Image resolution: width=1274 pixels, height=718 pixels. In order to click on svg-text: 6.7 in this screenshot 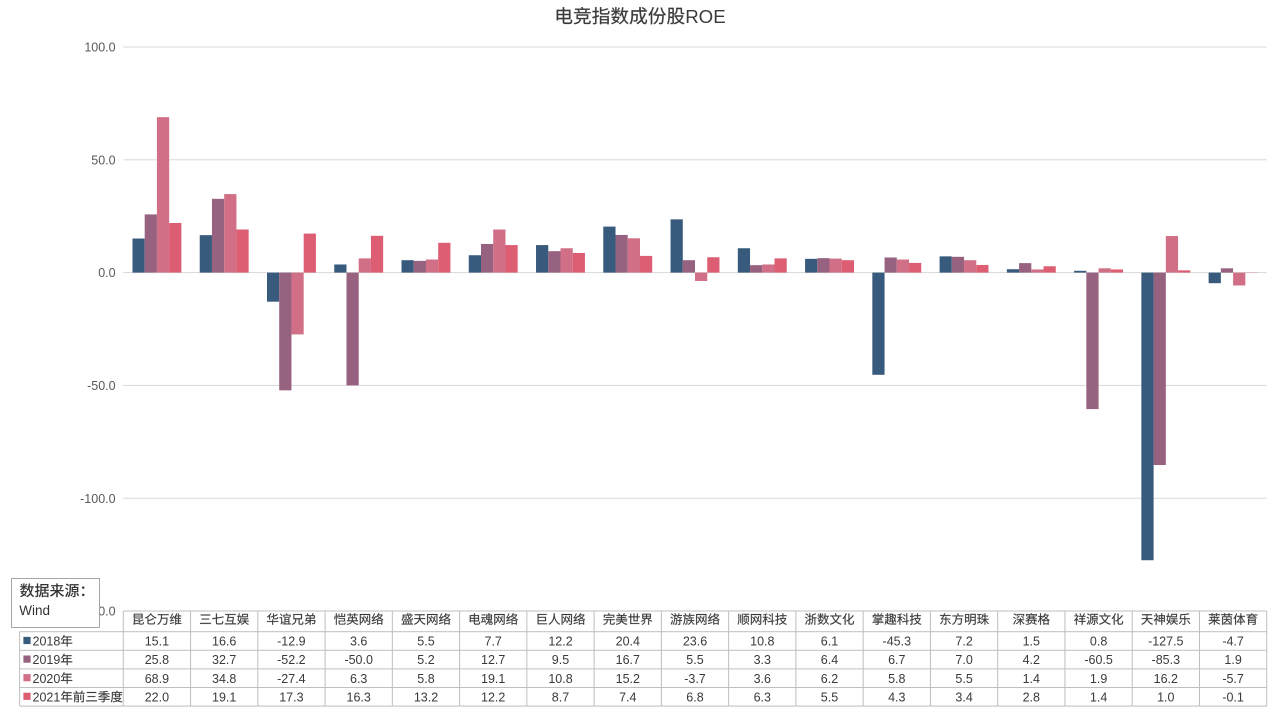, I will do `click(896, 660)`.